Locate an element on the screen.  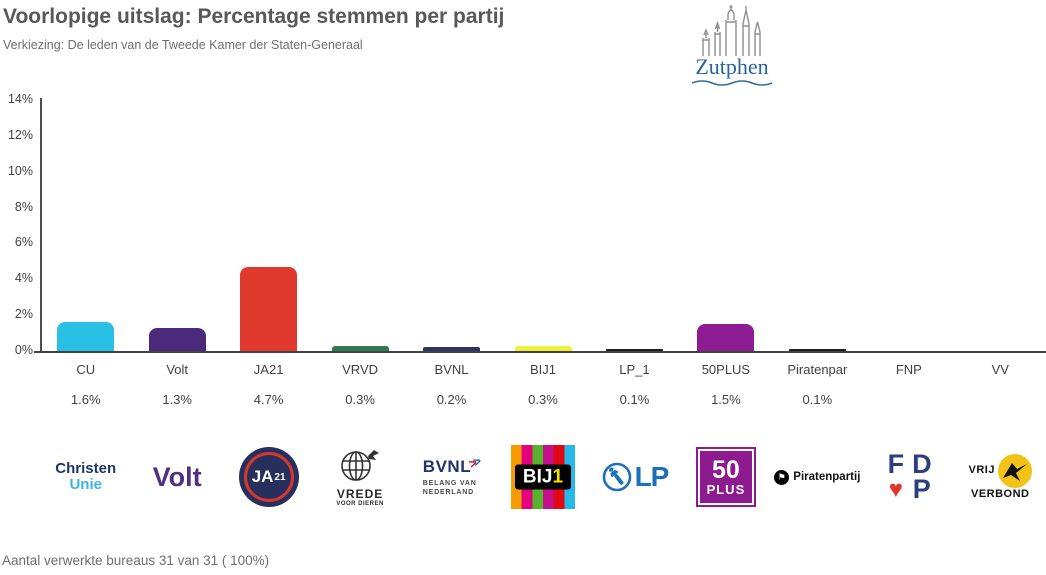
bvnl-logo: BVNL>> BELANG VAN NEDERLAND is located at coordinates (451, 475).